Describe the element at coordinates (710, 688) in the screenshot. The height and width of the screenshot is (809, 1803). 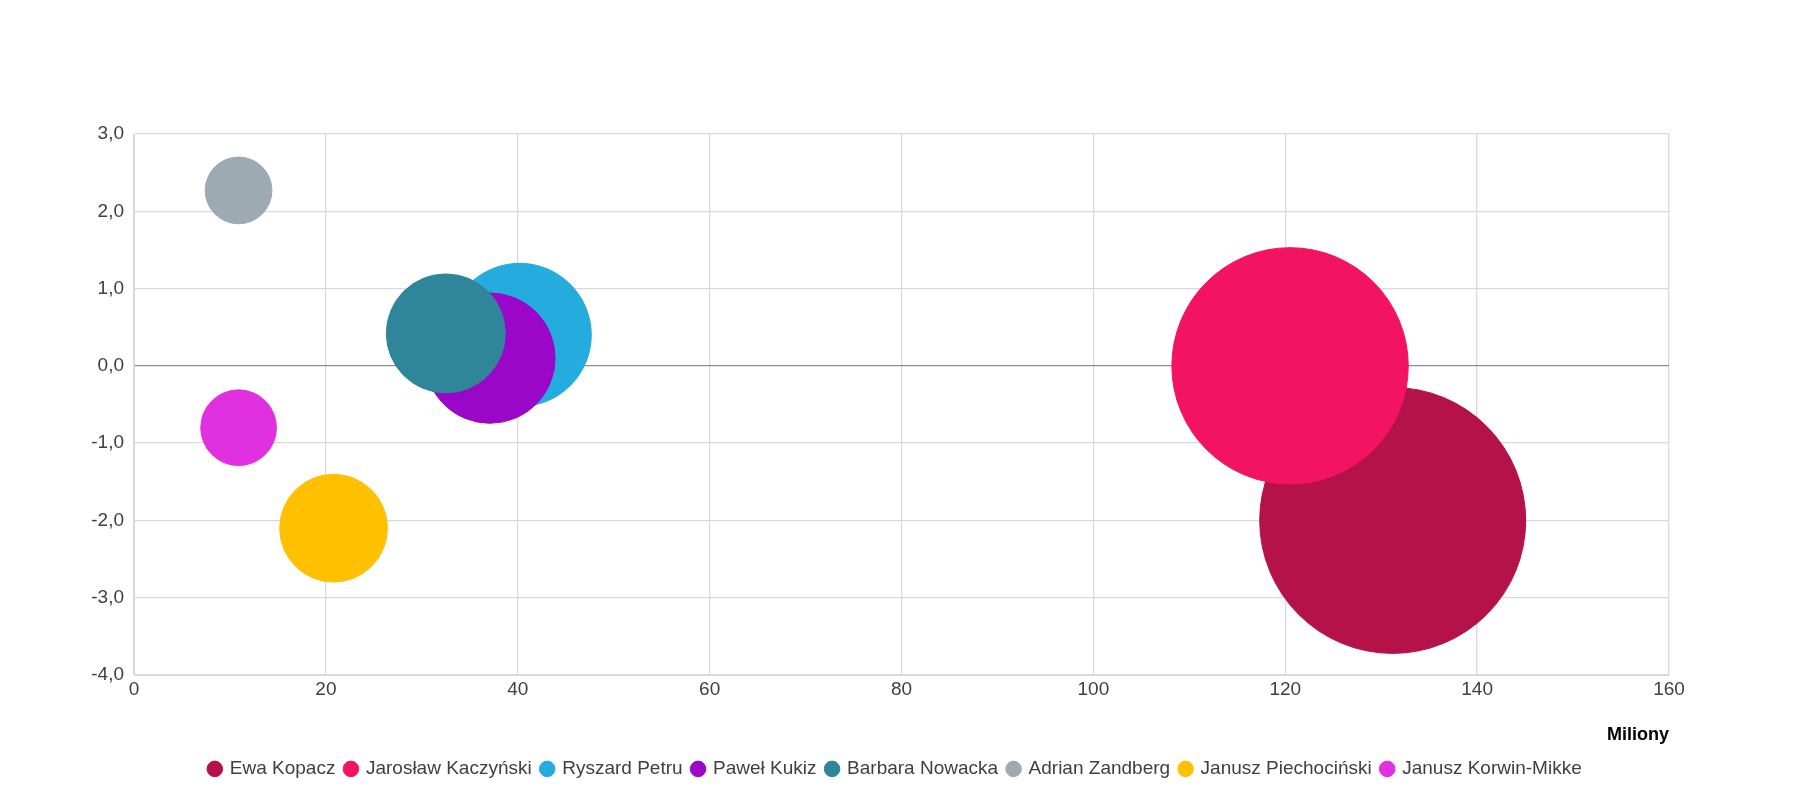
I see `x-tick-label: 60` at that location.